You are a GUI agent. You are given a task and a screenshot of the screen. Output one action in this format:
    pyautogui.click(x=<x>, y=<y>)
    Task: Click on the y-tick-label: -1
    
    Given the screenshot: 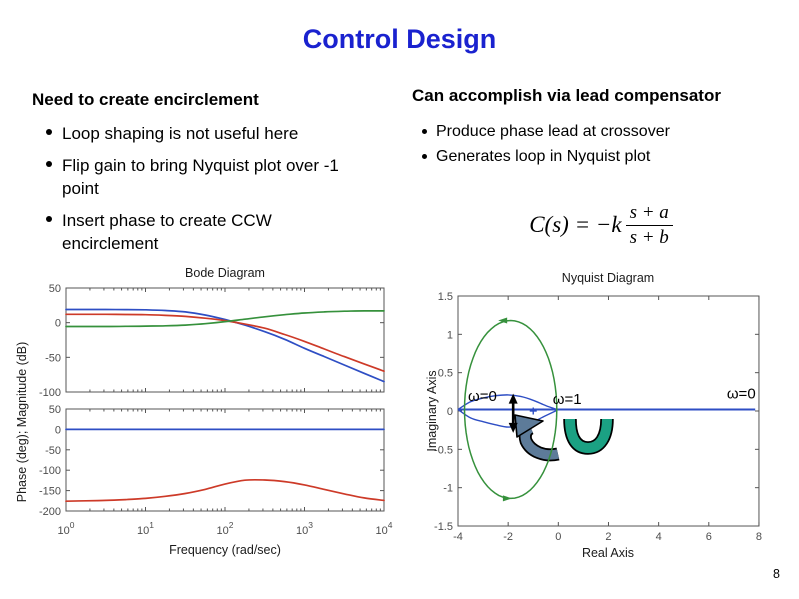 What is the action you would take?
    pyautogui.click(x=448, y=489)
    